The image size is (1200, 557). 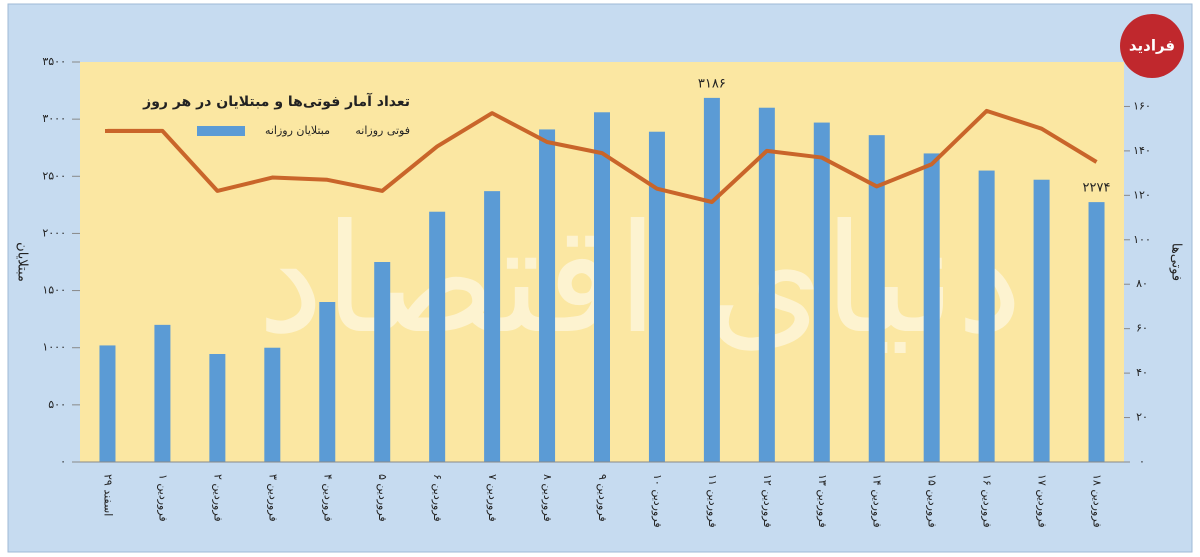 I want to click on y2-tick-label: ۱۰۰, so click(x=1142, y=239).